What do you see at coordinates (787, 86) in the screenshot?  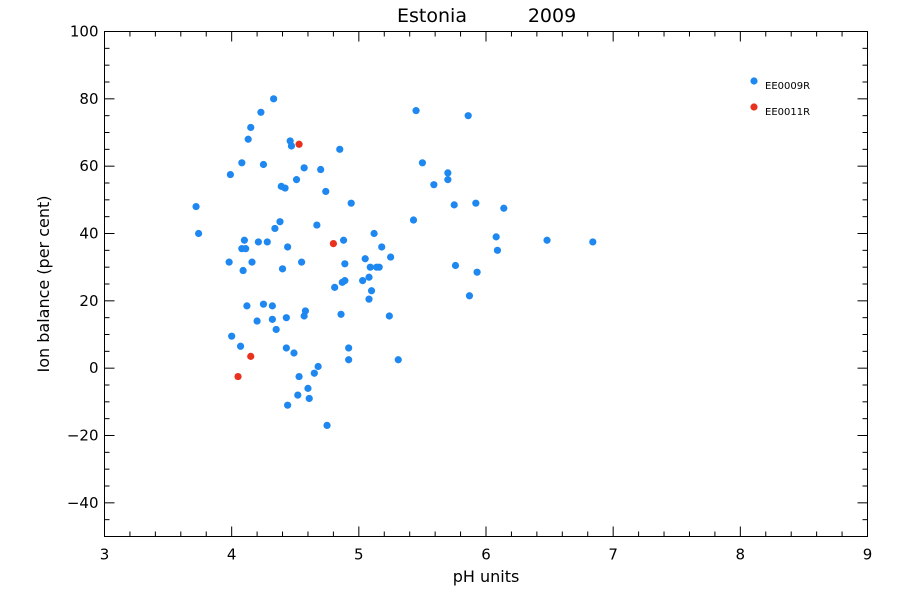 I see `legend-label: EE0009R` at bounding box center [787, 86].